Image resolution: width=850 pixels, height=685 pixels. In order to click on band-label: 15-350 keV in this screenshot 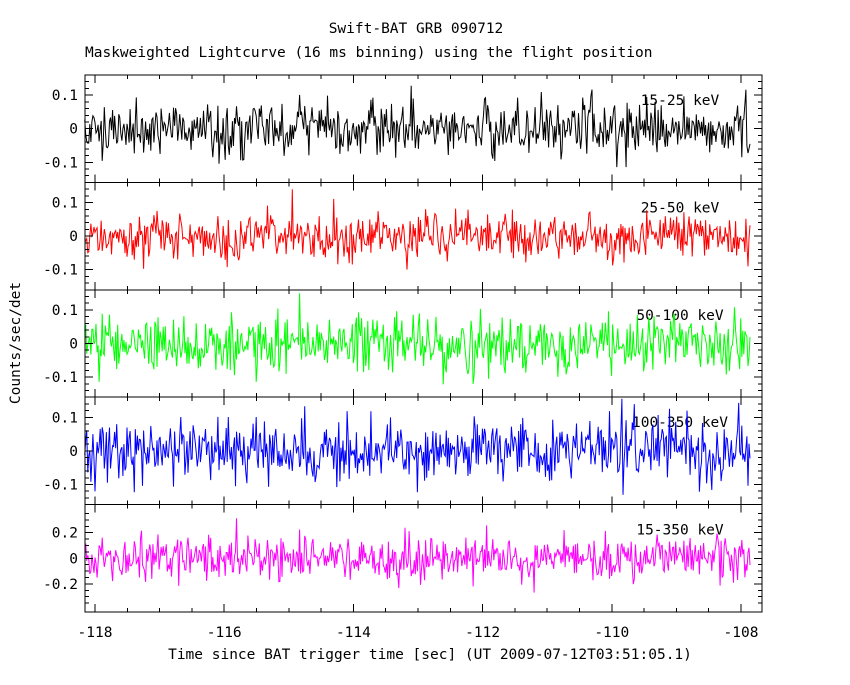, I will do `click(680, 531)`.